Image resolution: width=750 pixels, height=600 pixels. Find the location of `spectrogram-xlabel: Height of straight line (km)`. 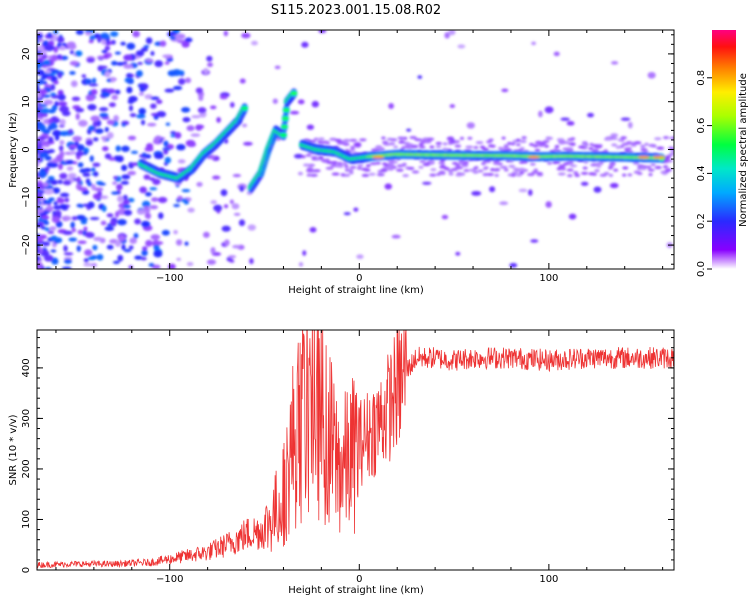

spectrogram-xlabel: Height of straight line (km) is located at coordinates (356, 290).